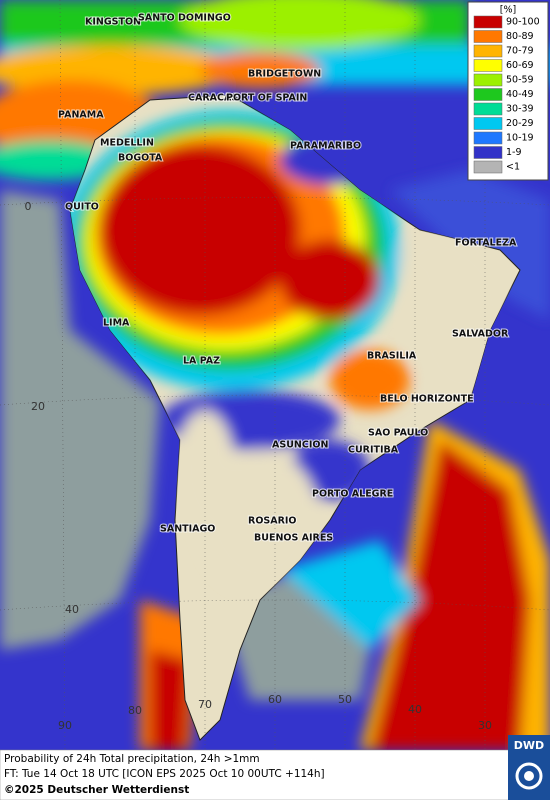 The height and width of the screenshot is (800, 550). What do you see at coordinates (140, 158) in the screenshot?
I see `city-label: BOGOTA` at bounding box center [140, 158].